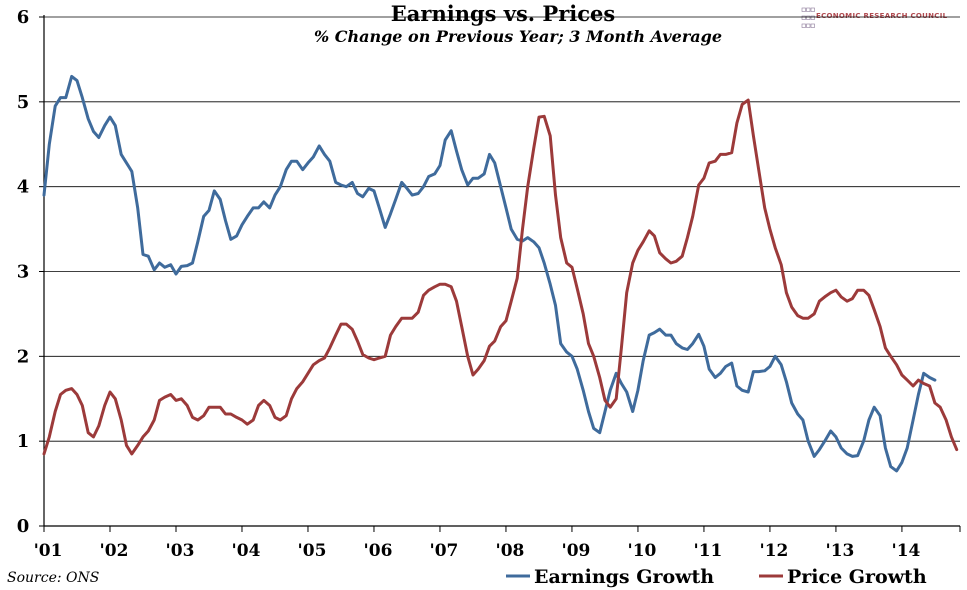 The image size is (967, 590). Describe the element at coordinates (180, 551) in the screenshot. I see `x-tick-label: '03` at that location.